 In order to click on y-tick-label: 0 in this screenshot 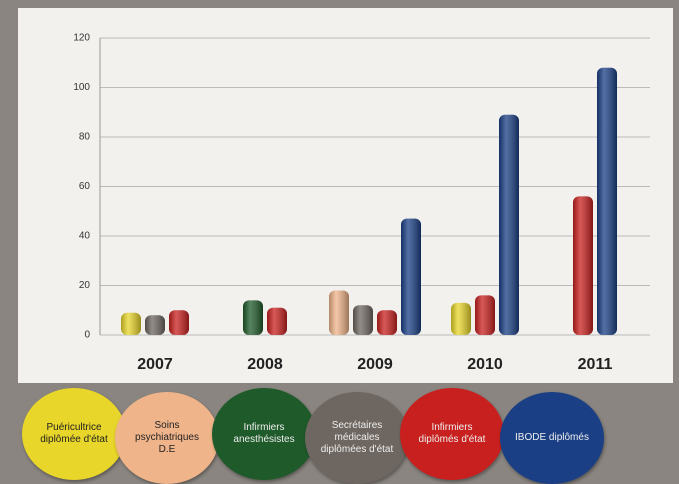, I will do `click(87, 335)`.